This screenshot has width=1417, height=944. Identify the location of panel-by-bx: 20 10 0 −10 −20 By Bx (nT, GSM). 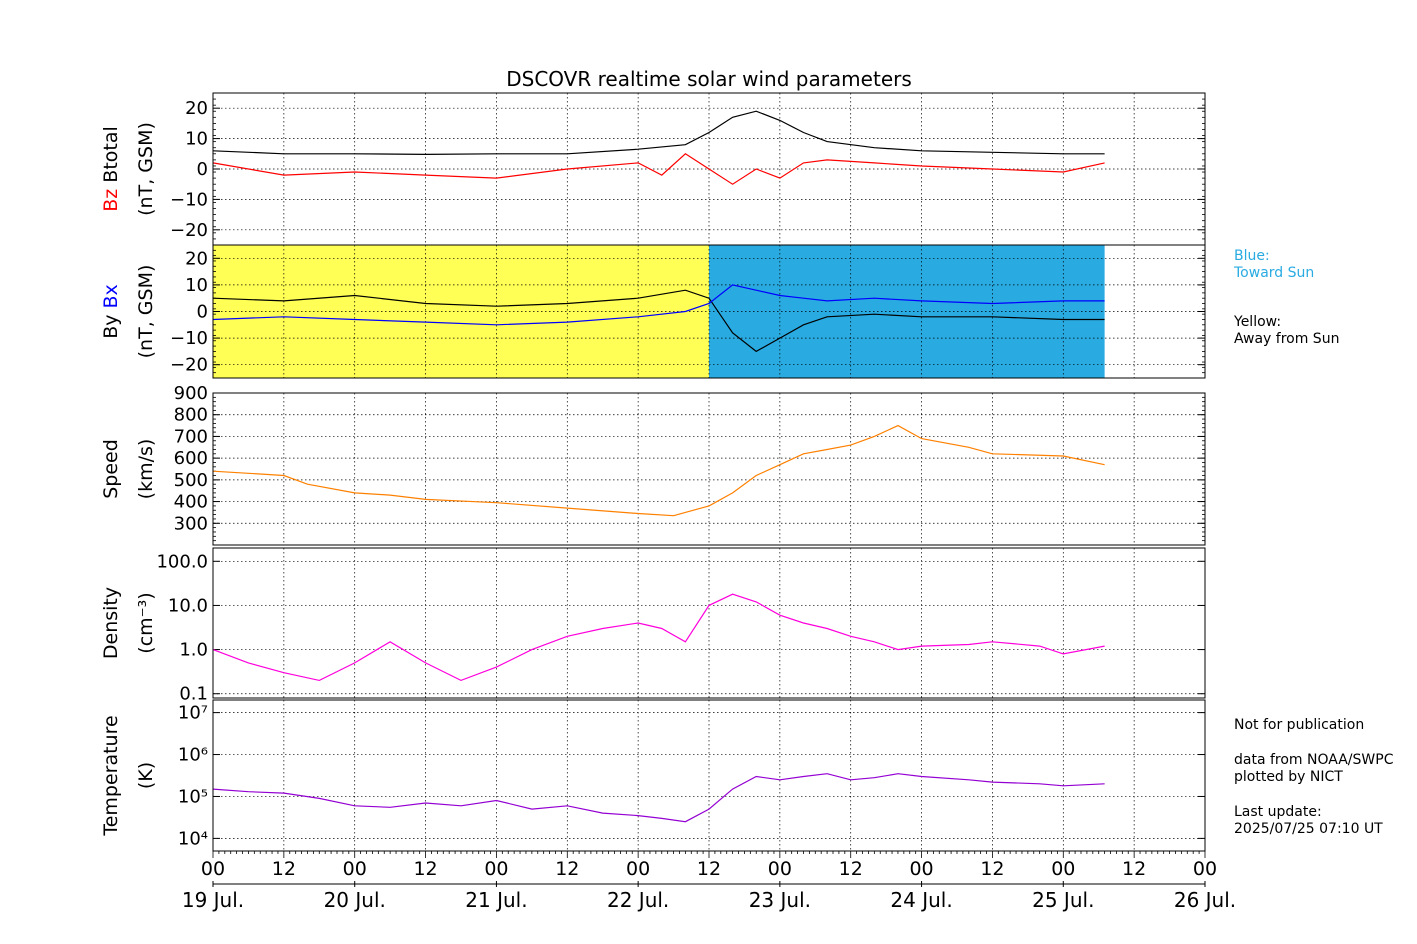
(653, 311).